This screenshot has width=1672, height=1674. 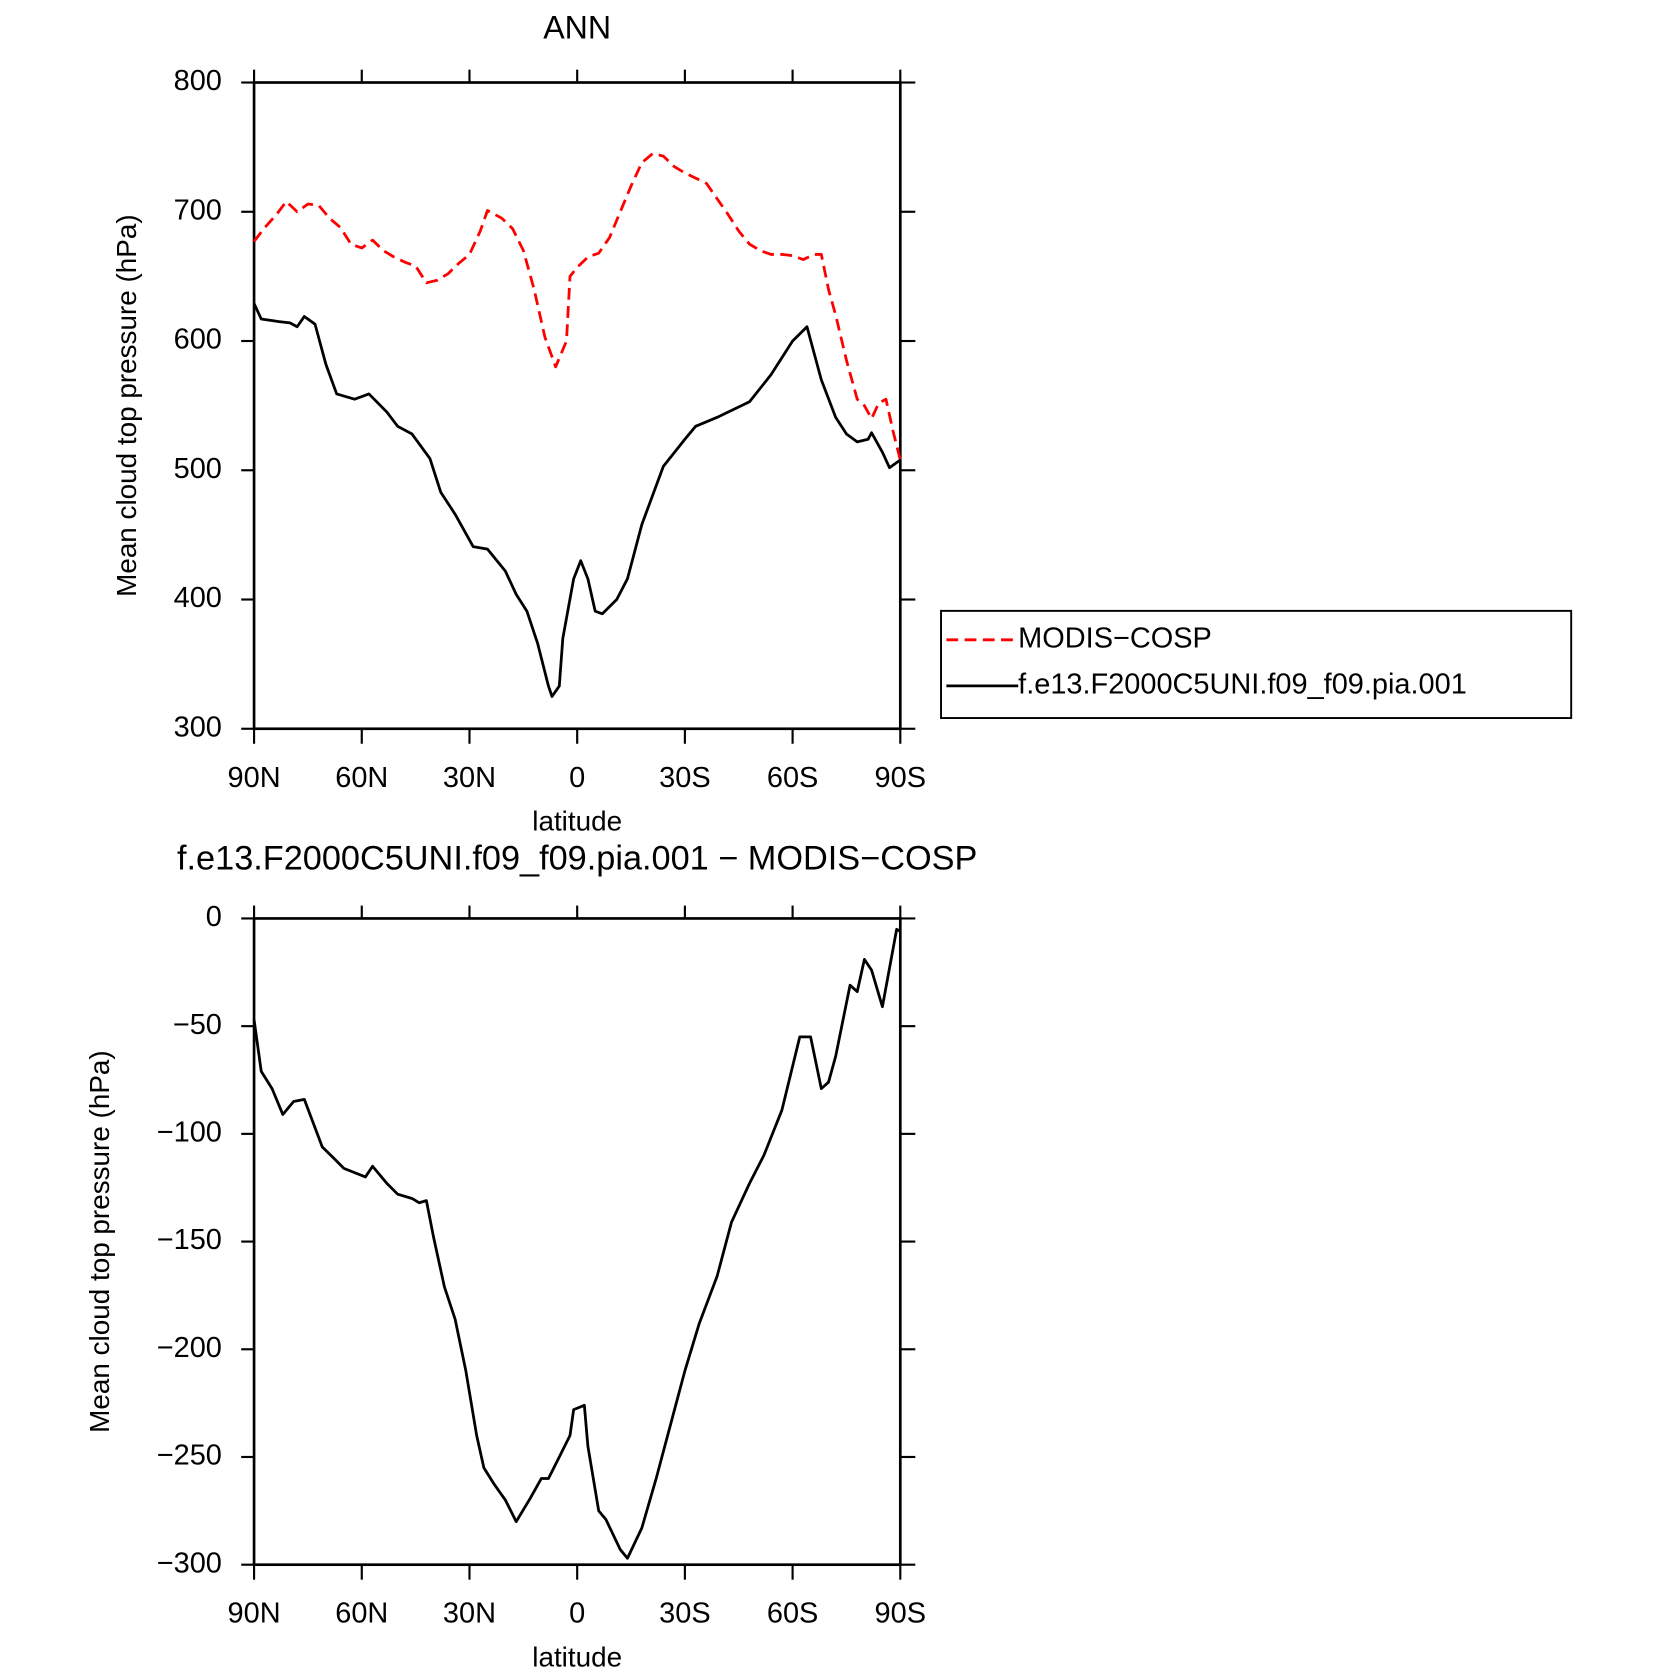 What do you see at coordinates (1242, 685) in the screenshot?
I see `legend-label: f.e13.F2000C5UNI.f09_f09.pia.001` at bounding box center [1242, 685].